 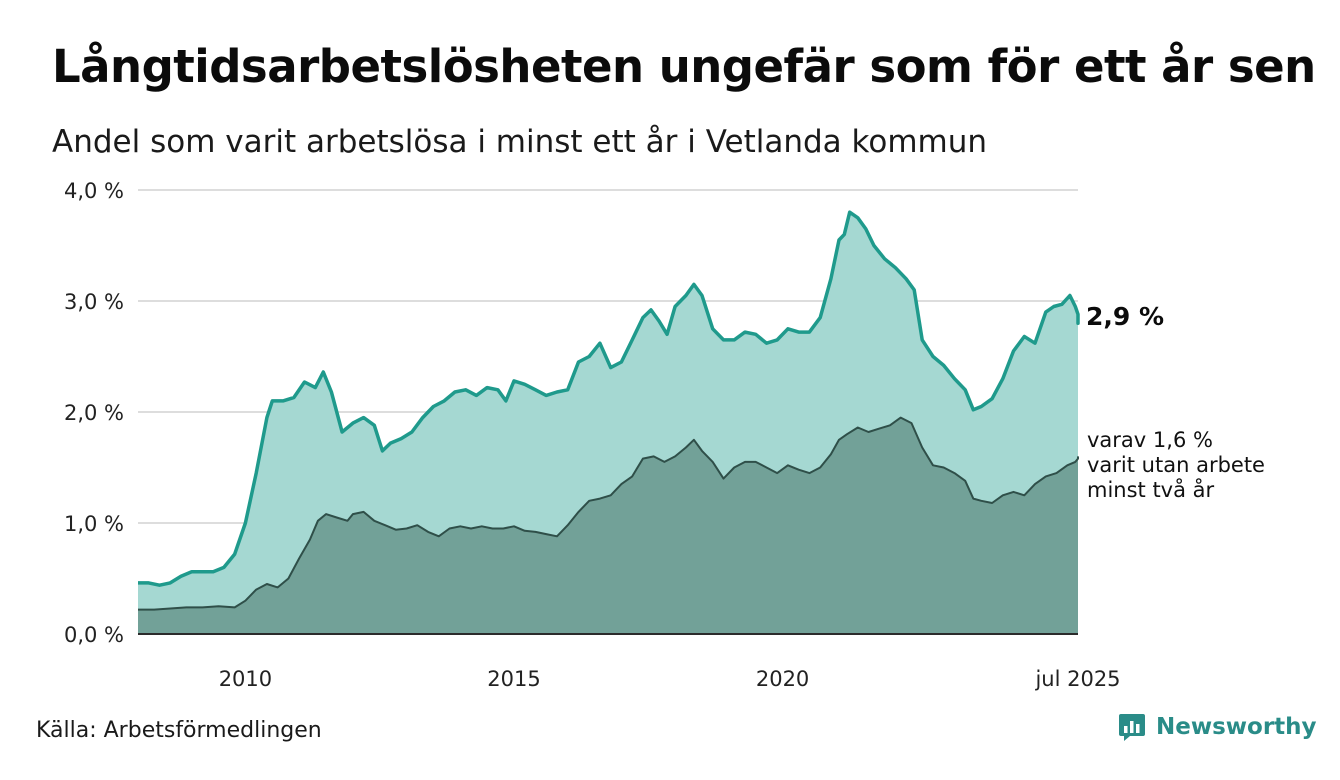 I want to click on x-tick-label: 2015, so click(x=513, y=679).